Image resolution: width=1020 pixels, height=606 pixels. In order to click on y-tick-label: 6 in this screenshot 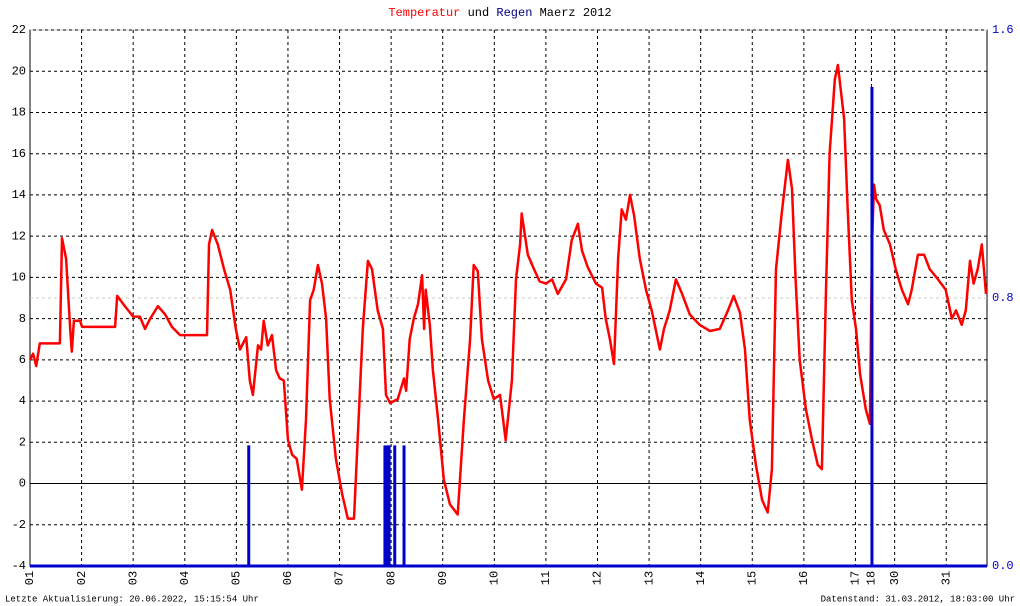, I will do `click(22, 360)`.